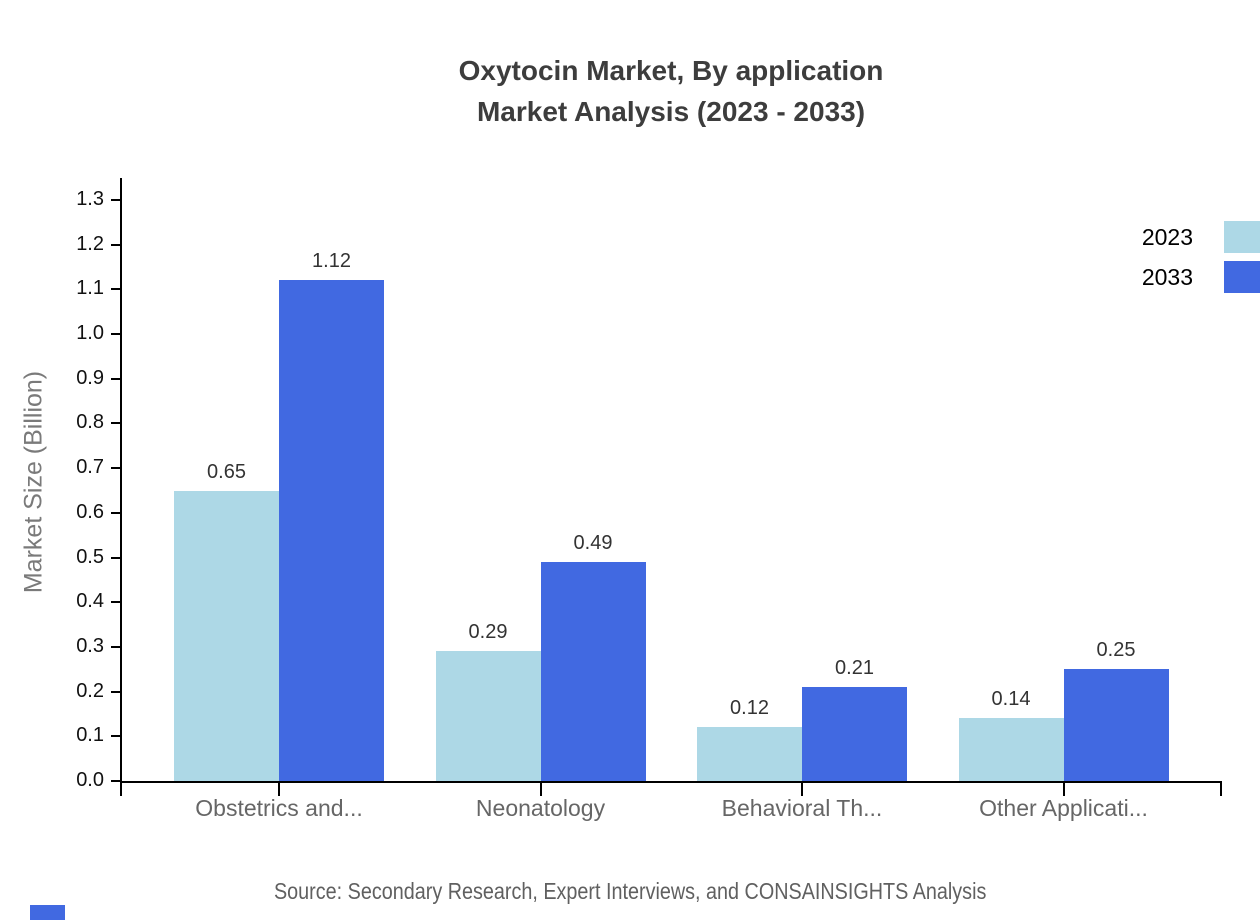  What do you see at coordinates (749, 708) in the screenshot?
I see `bar-value-label: 0.12` at bounding box center [749, 708].